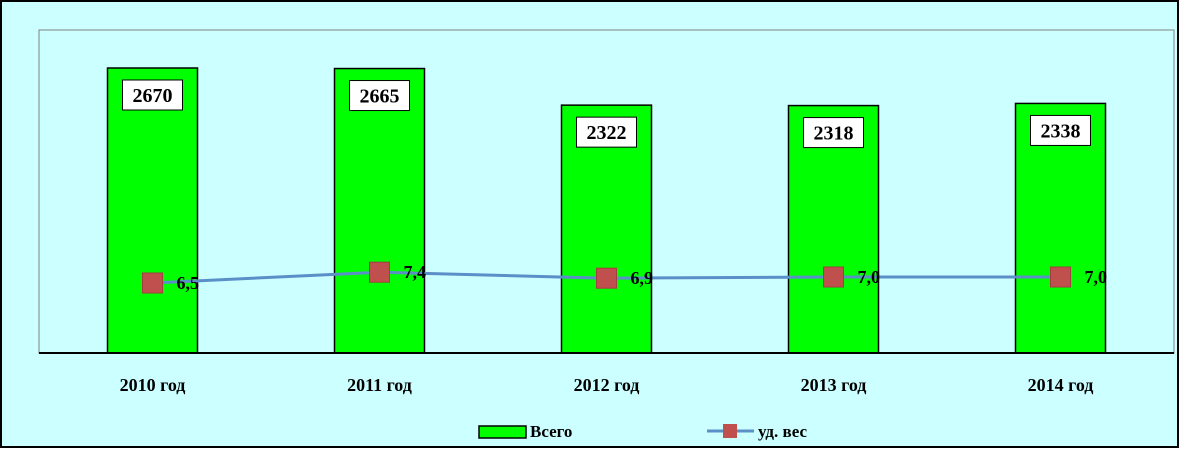  I want to click on line-data-label-0: 6,5, so click(188, 283).